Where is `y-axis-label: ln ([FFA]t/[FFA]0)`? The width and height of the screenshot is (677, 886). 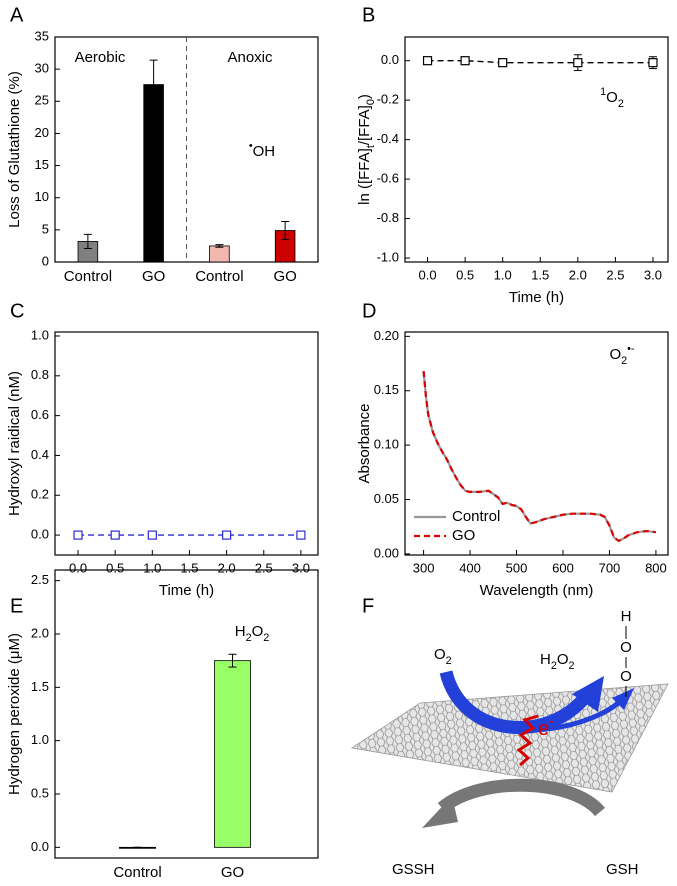
y-axis-label: ln ([FFA]t/[FFA]0) is located at coordinates (366, 149).